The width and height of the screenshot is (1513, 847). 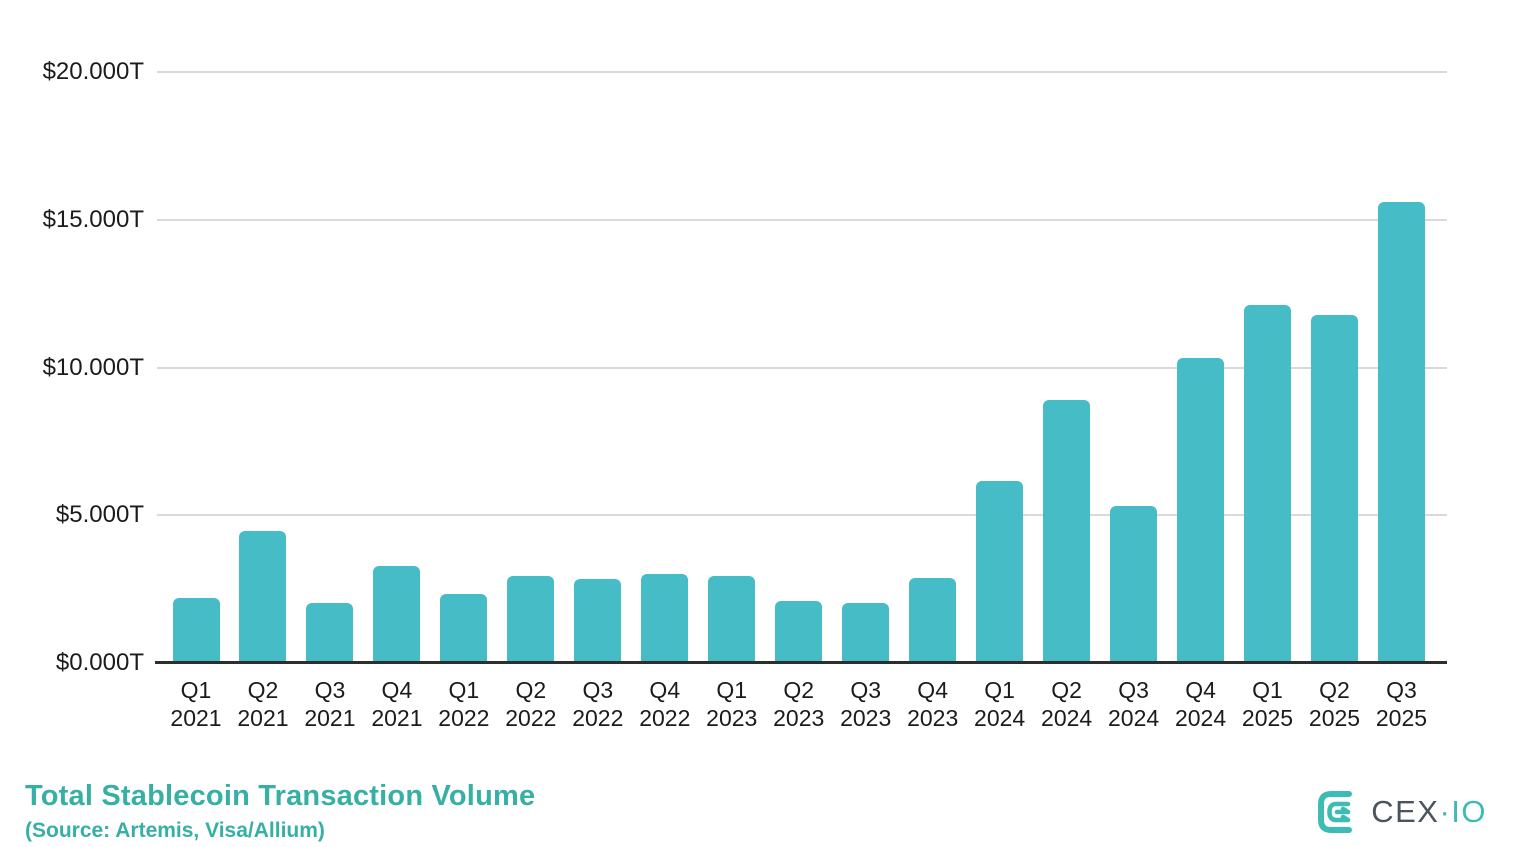 I want to click on x-axis-tick-label: Q3 2022, so click(x=597, y=704).